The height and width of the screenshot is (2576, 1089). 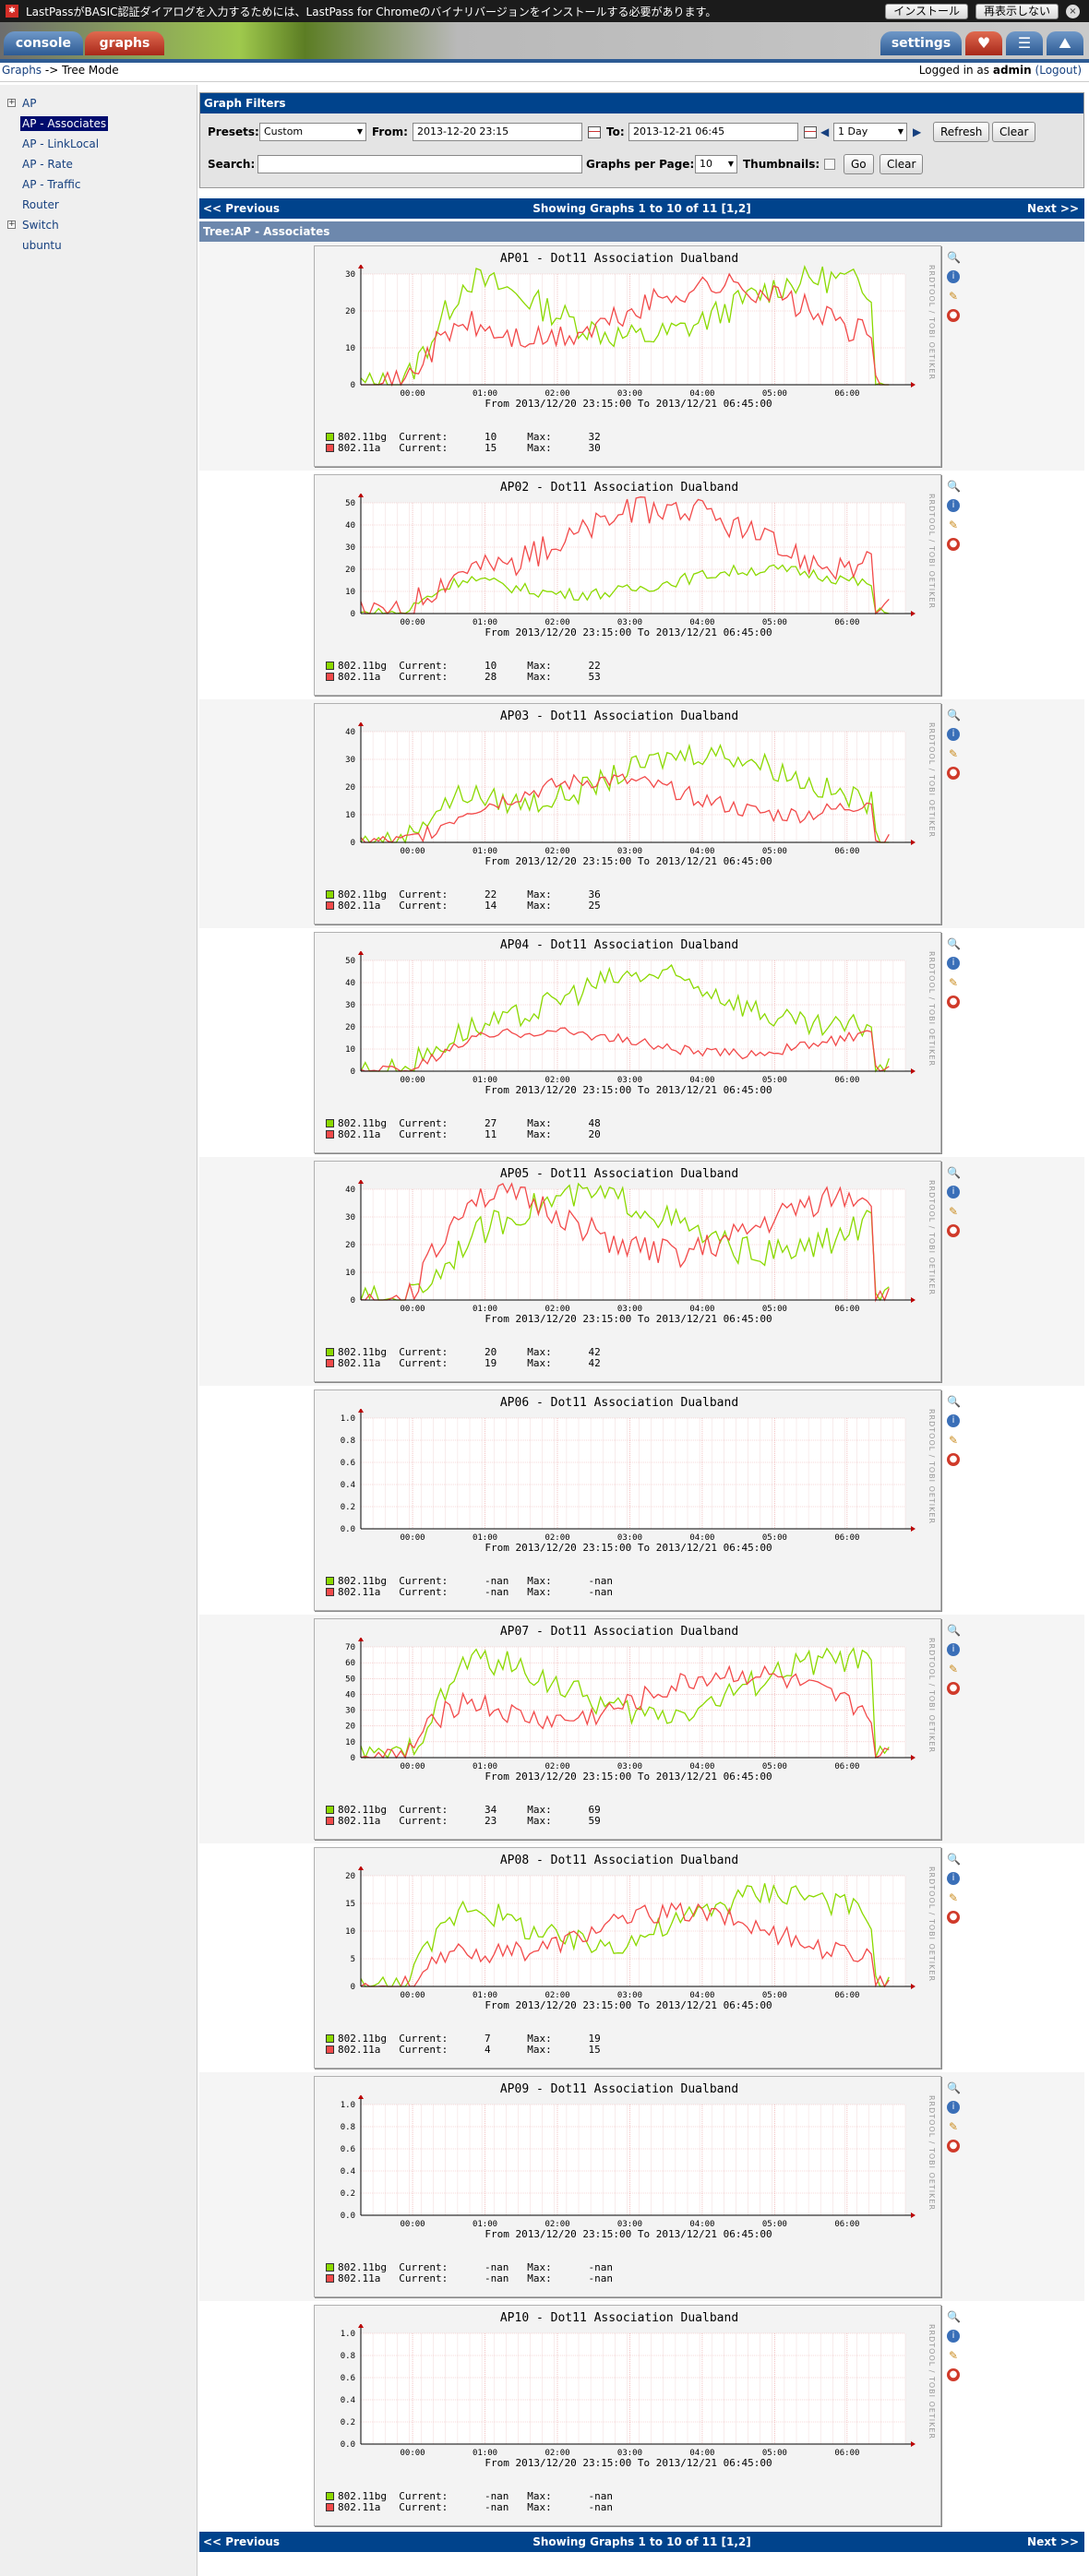 What do you see at coordinates (983, 43) in the screenshot?
I see `tree-view-icon: ♥` at bounding box center [983, 43].